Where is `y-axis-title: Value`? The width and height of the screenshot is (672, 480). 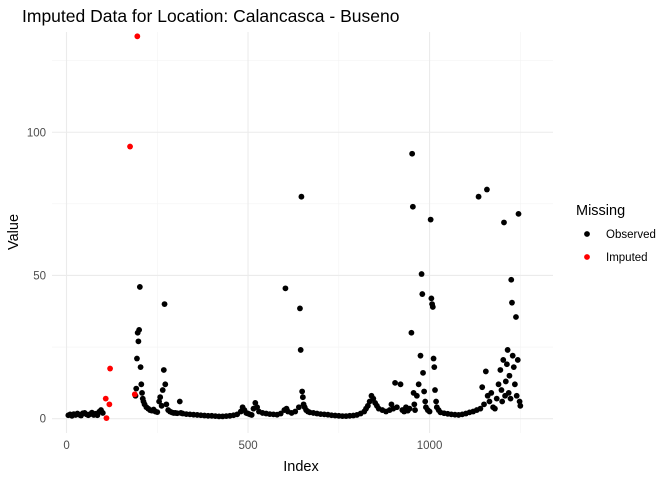
y-axis-title: Value is located at coordinates (14, 232).